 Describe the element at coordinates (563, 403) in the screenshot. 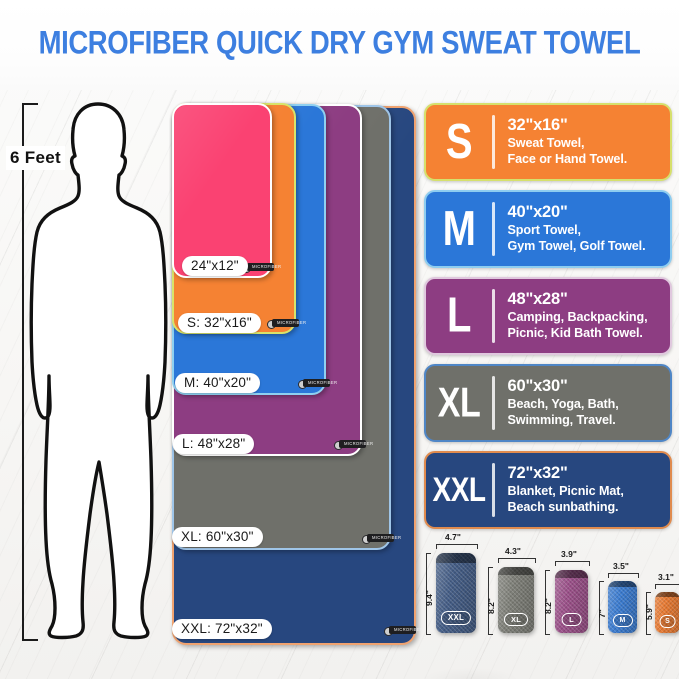

I see `legend-use-line1-xl: Beach, Yoga, Bath,` at that location.